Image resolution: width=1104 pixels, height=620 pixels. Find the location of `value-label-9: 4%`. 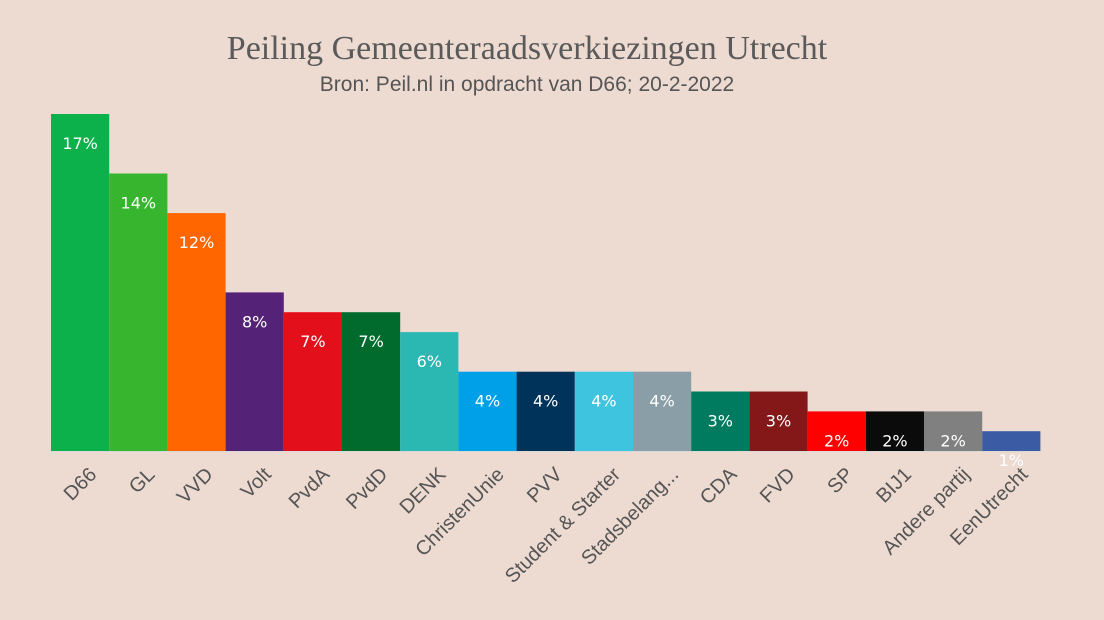

value-label-9: 4% is located at coordinates (603, 401).